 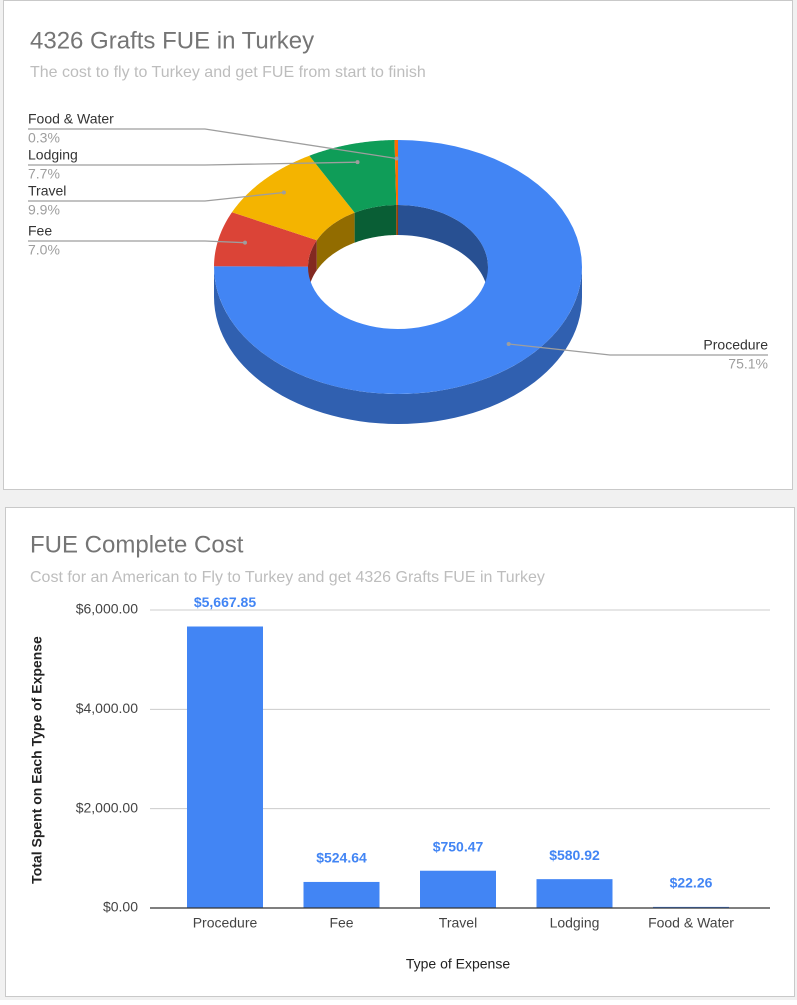 What do you see at coordinates (691, 923) in the screenshot?
I see `x-tick-label: Food & Water` at bounding box center [691, 923].